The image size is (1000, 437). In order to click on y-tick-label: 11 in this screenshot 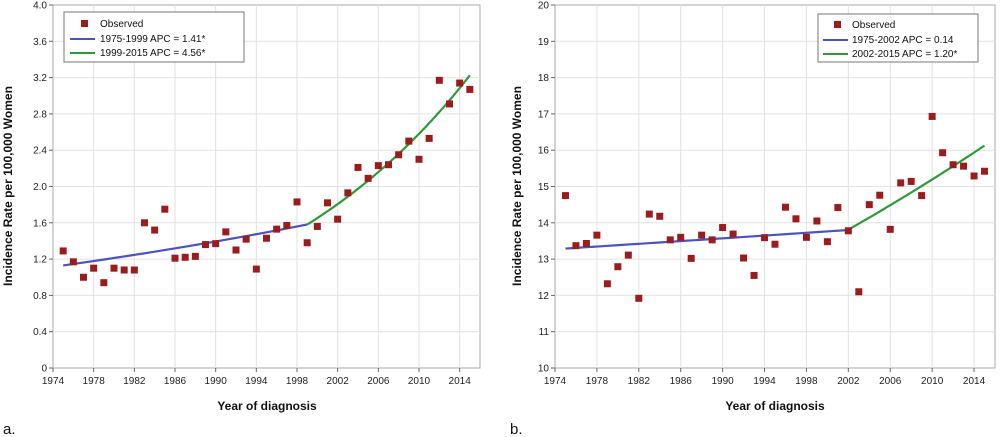, I will do `click(544, 332)`.